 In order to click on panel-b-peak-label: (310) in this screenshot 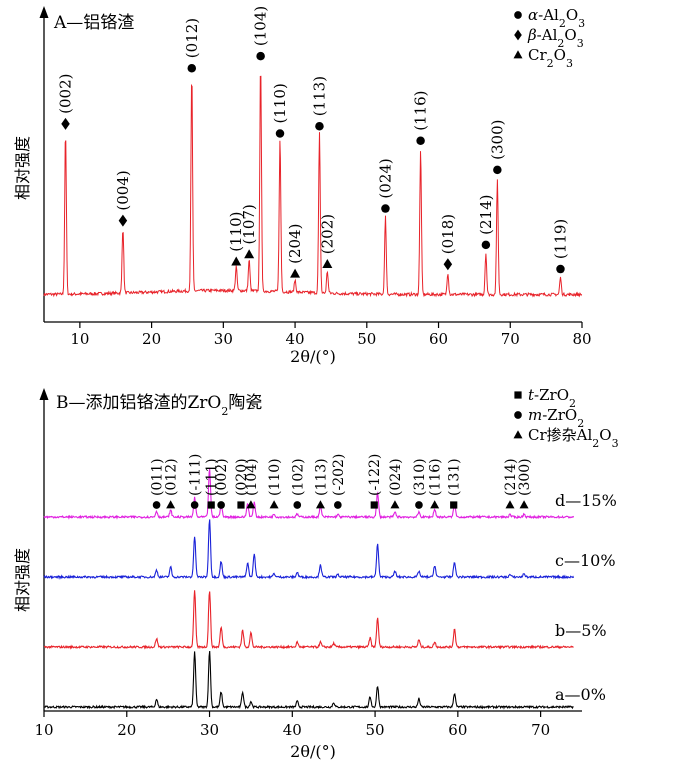, I will do `click(420, 477)`.